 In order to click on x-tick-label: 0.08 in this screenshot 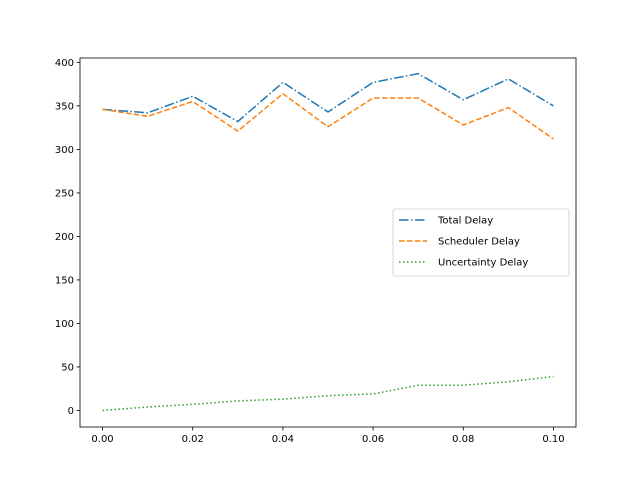, I will do `click(463, 439)`.